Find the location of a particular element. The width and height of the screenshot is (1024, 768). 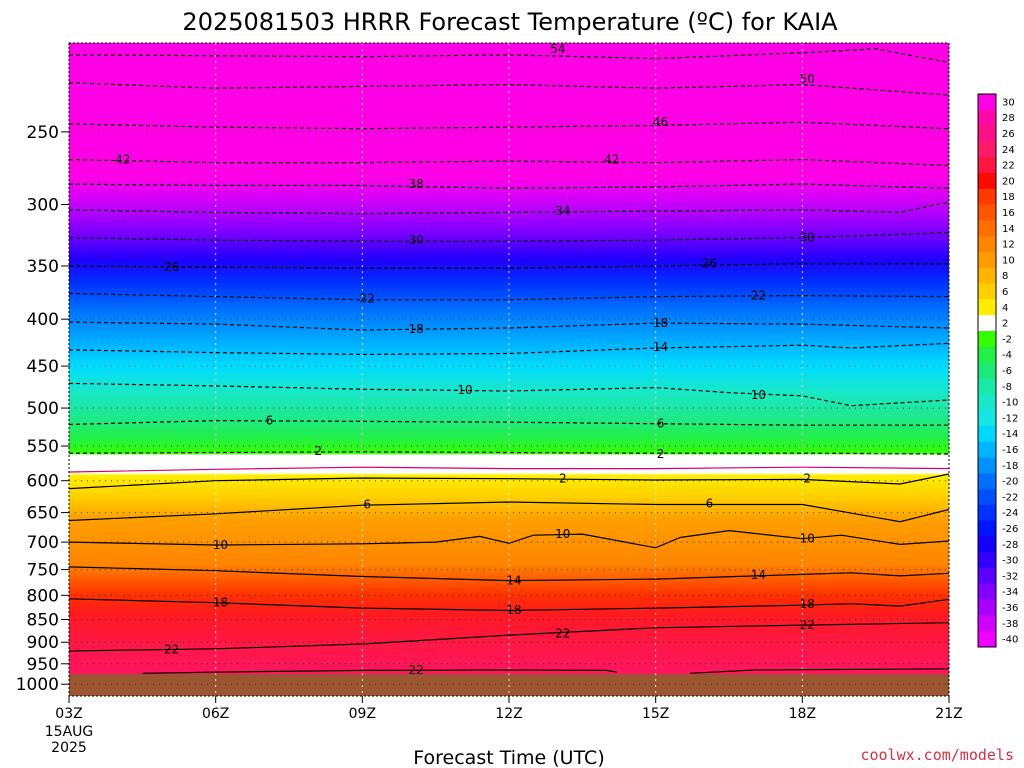

colorbar-label: -18 is located at coordinates (1010, 466).